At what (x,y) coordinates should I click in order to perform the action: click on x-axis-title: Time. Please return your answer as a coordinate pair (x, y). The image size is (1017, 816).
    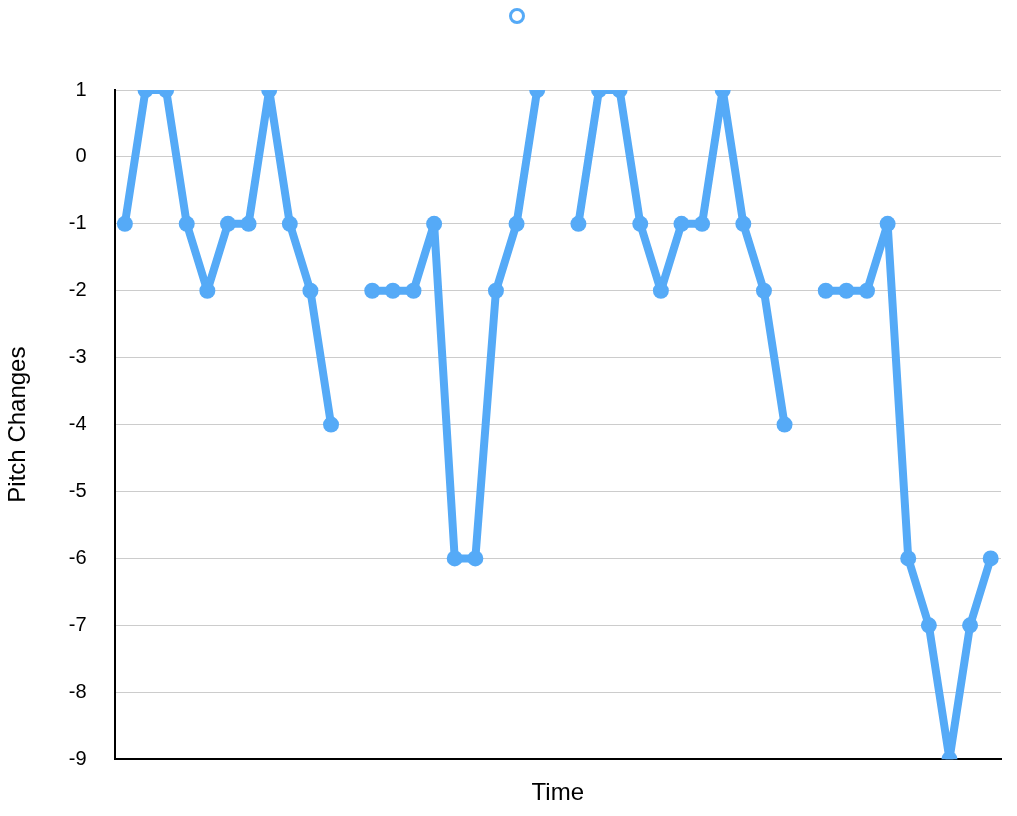
    Looking at the image, I should click on (558, 792).